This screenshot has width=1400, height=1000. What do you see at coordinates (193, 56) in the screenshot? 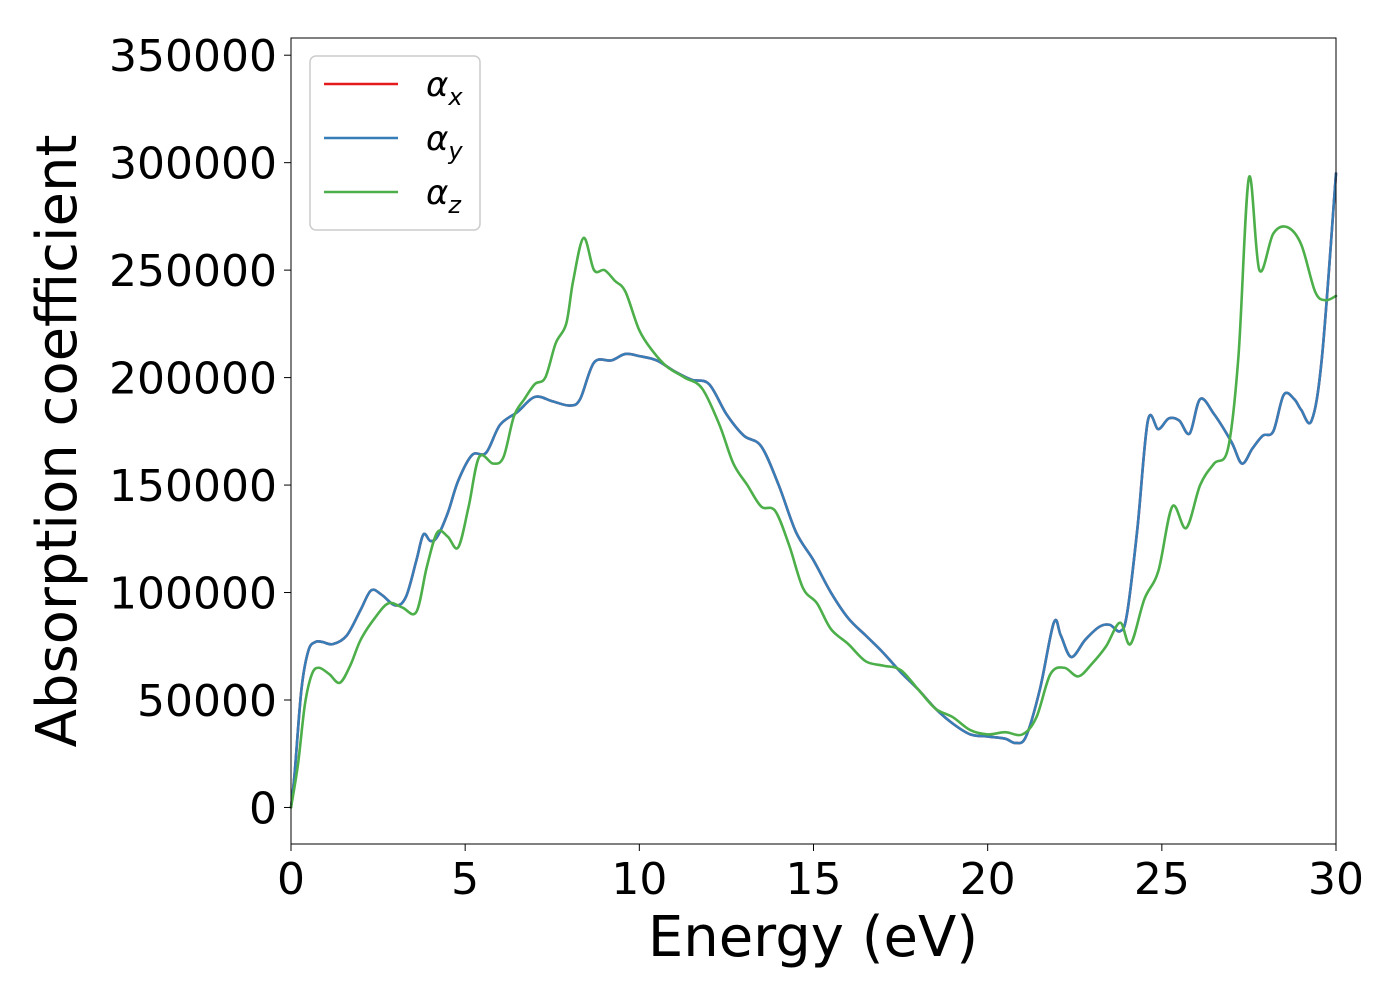
I see `y-tick-label: 350000` at bounding box center [193, 56].